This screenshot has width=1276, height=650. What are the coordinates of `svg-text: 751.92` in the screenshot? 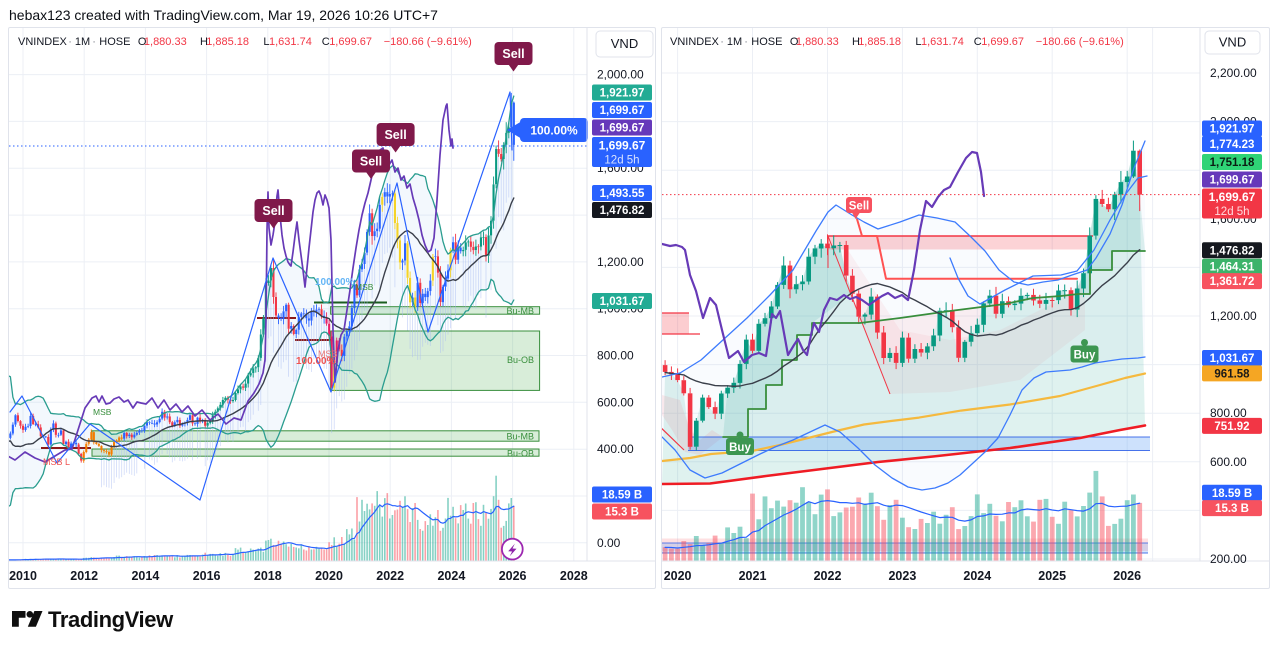 It's located at (1231, 427).